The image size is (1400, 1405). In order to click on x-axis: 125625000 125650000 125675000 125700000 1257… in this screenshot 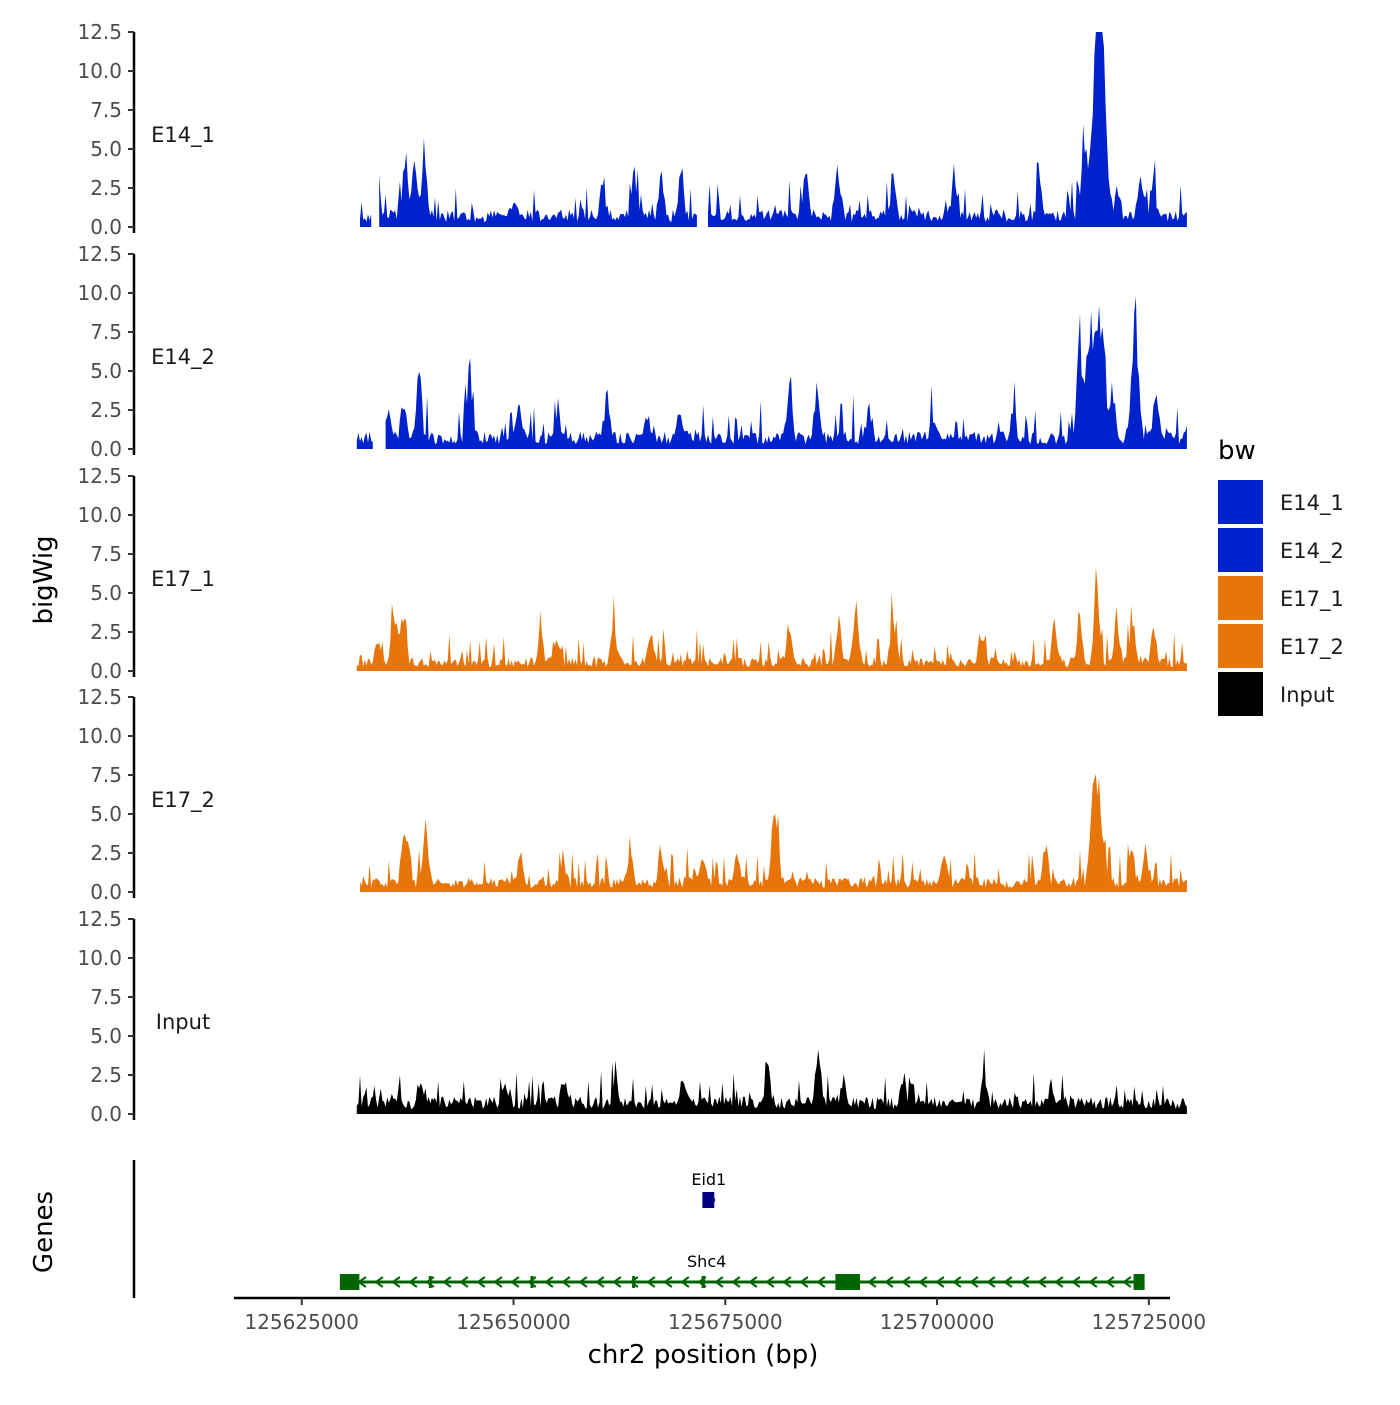, I will do `click(720, 1315)`.